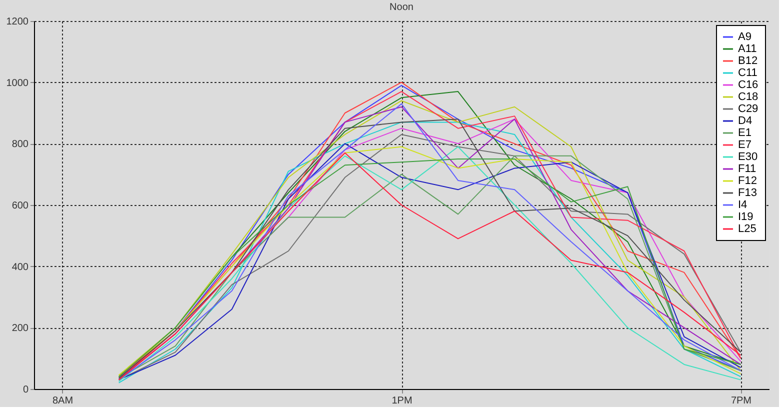  I want to click on y-tick-label: 600, so click(20, 206).